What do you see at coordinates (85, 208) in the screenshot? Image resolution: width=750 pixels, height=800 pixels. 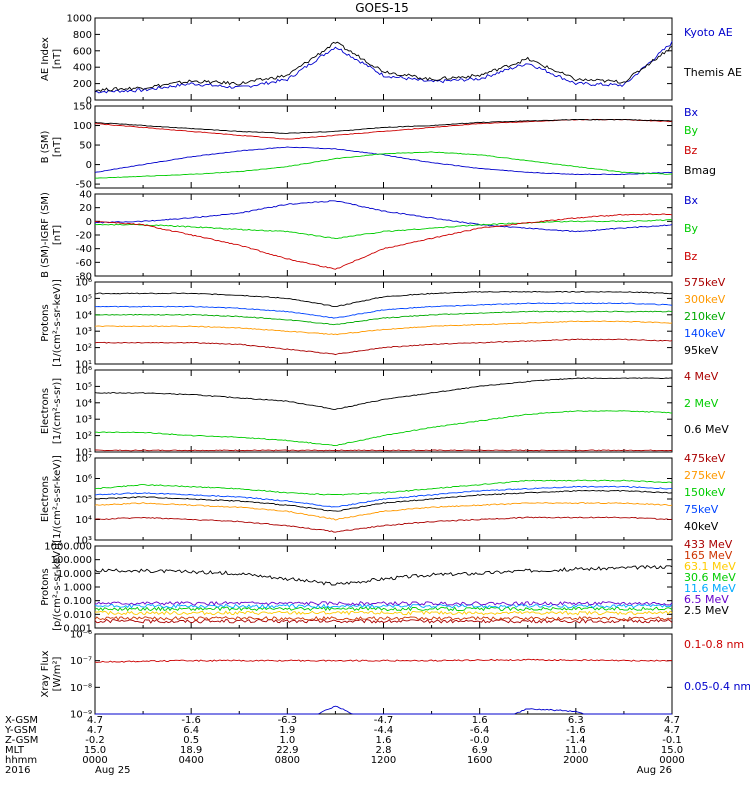 I see `y-tick-label: 20` at bounding box center [85, 208].